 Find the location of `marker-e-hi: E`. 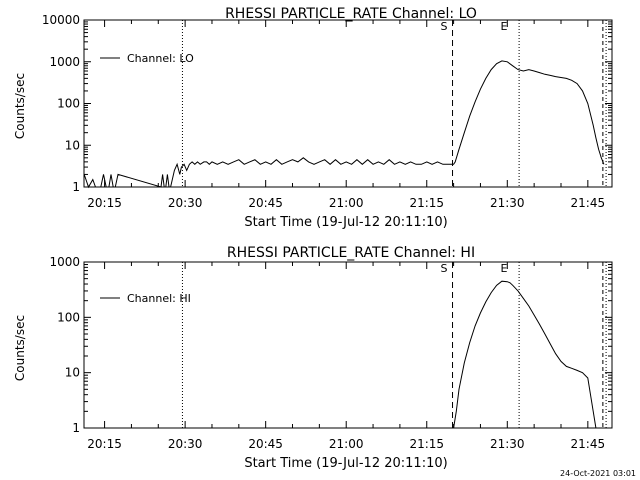

marker-e-hi: E is located at coordinates (504, 268).